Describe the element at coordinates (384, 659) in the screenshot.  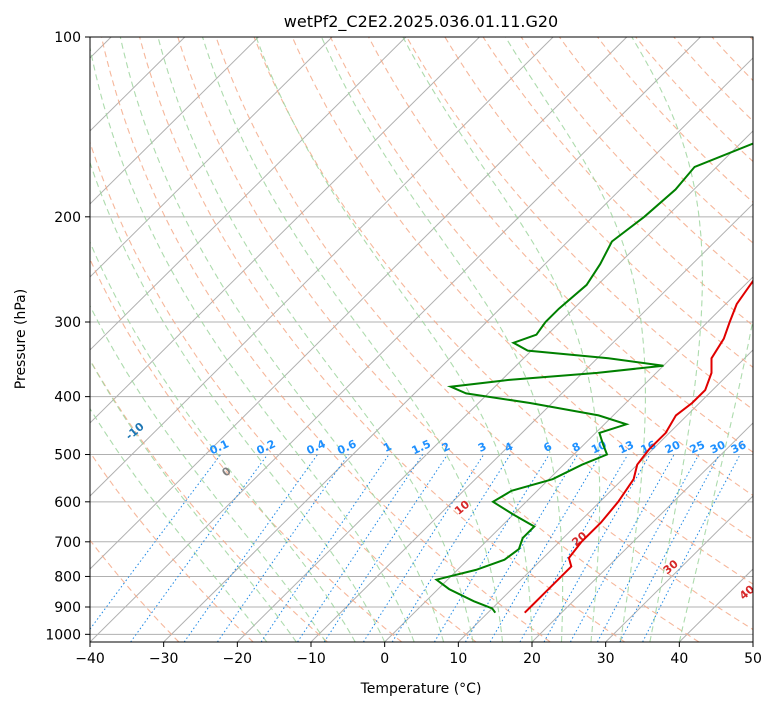
I see `x-tick-label: 0` at that location.